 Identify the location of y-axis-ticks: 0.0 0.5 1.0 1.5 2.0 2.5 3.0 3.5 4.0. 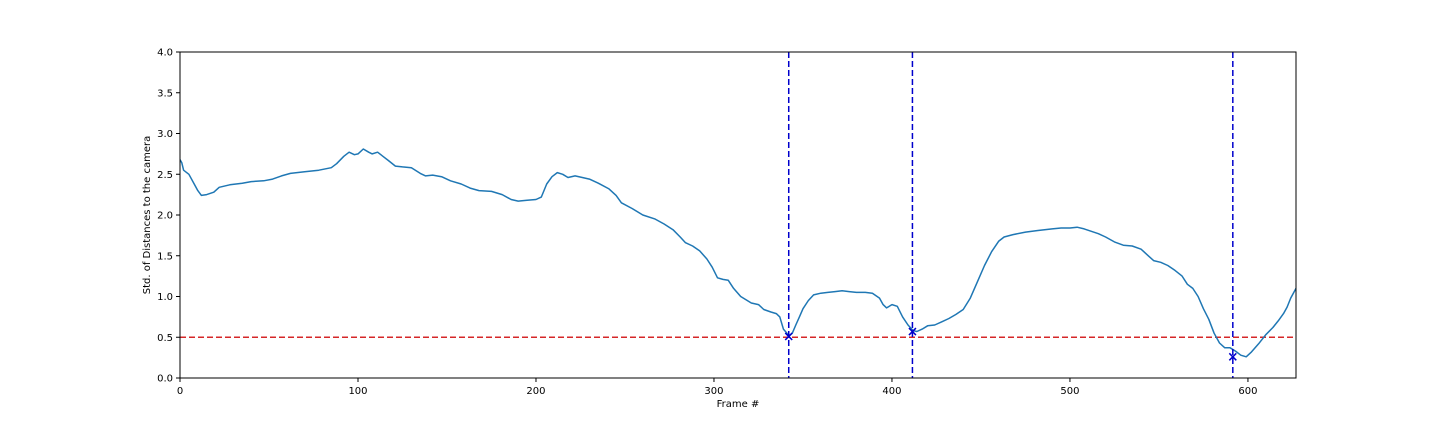
(168, 216).